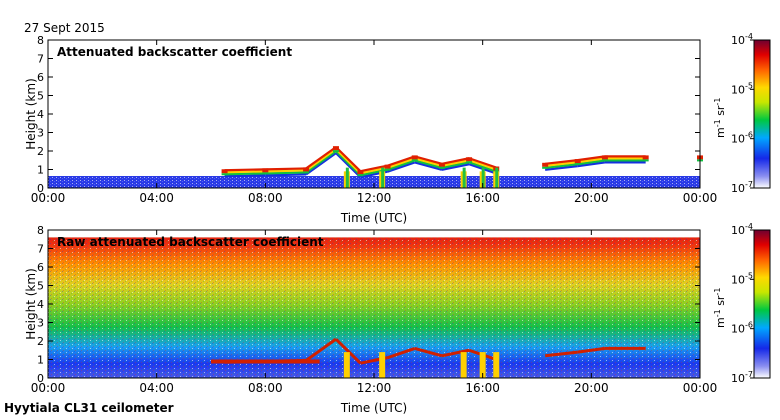 The image size is (780, 420). I want to click on colorbar-2-unit-label: m-1 sr-1, so click(720, 308).